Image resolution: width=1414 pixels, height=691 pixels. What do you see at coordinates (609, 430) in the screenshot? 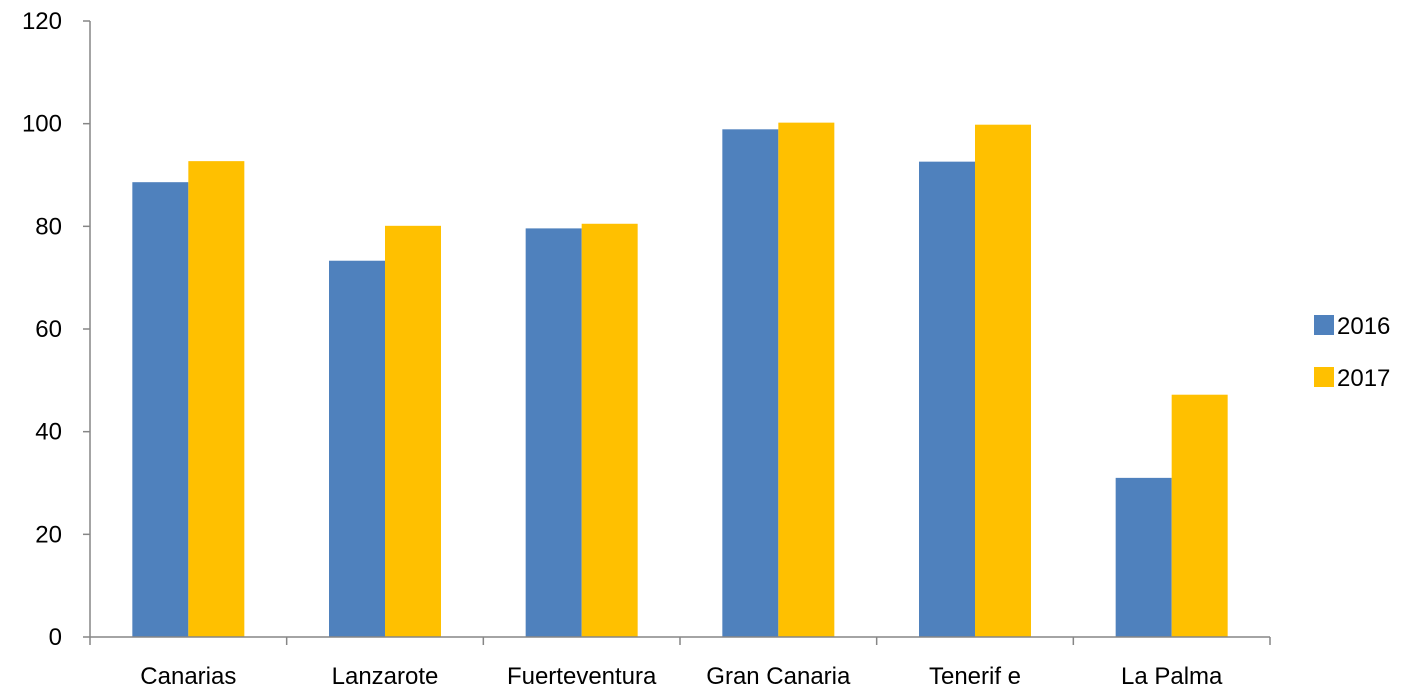
I see `bar-2017-fuerteventura` at bounding box center [609, 430].